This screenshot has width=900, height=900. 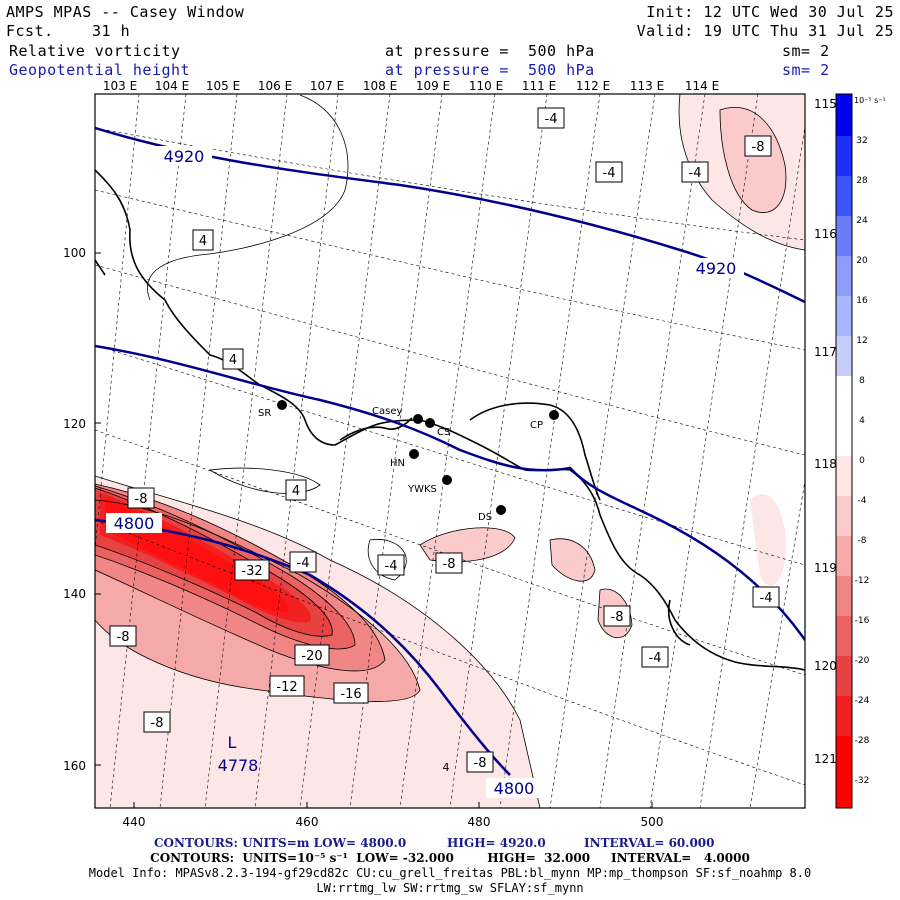 What do you see at coordinates (134, 822) in the screenshot?
I see `bottom-axis-tick: 440` at bounding box center [134, 822].